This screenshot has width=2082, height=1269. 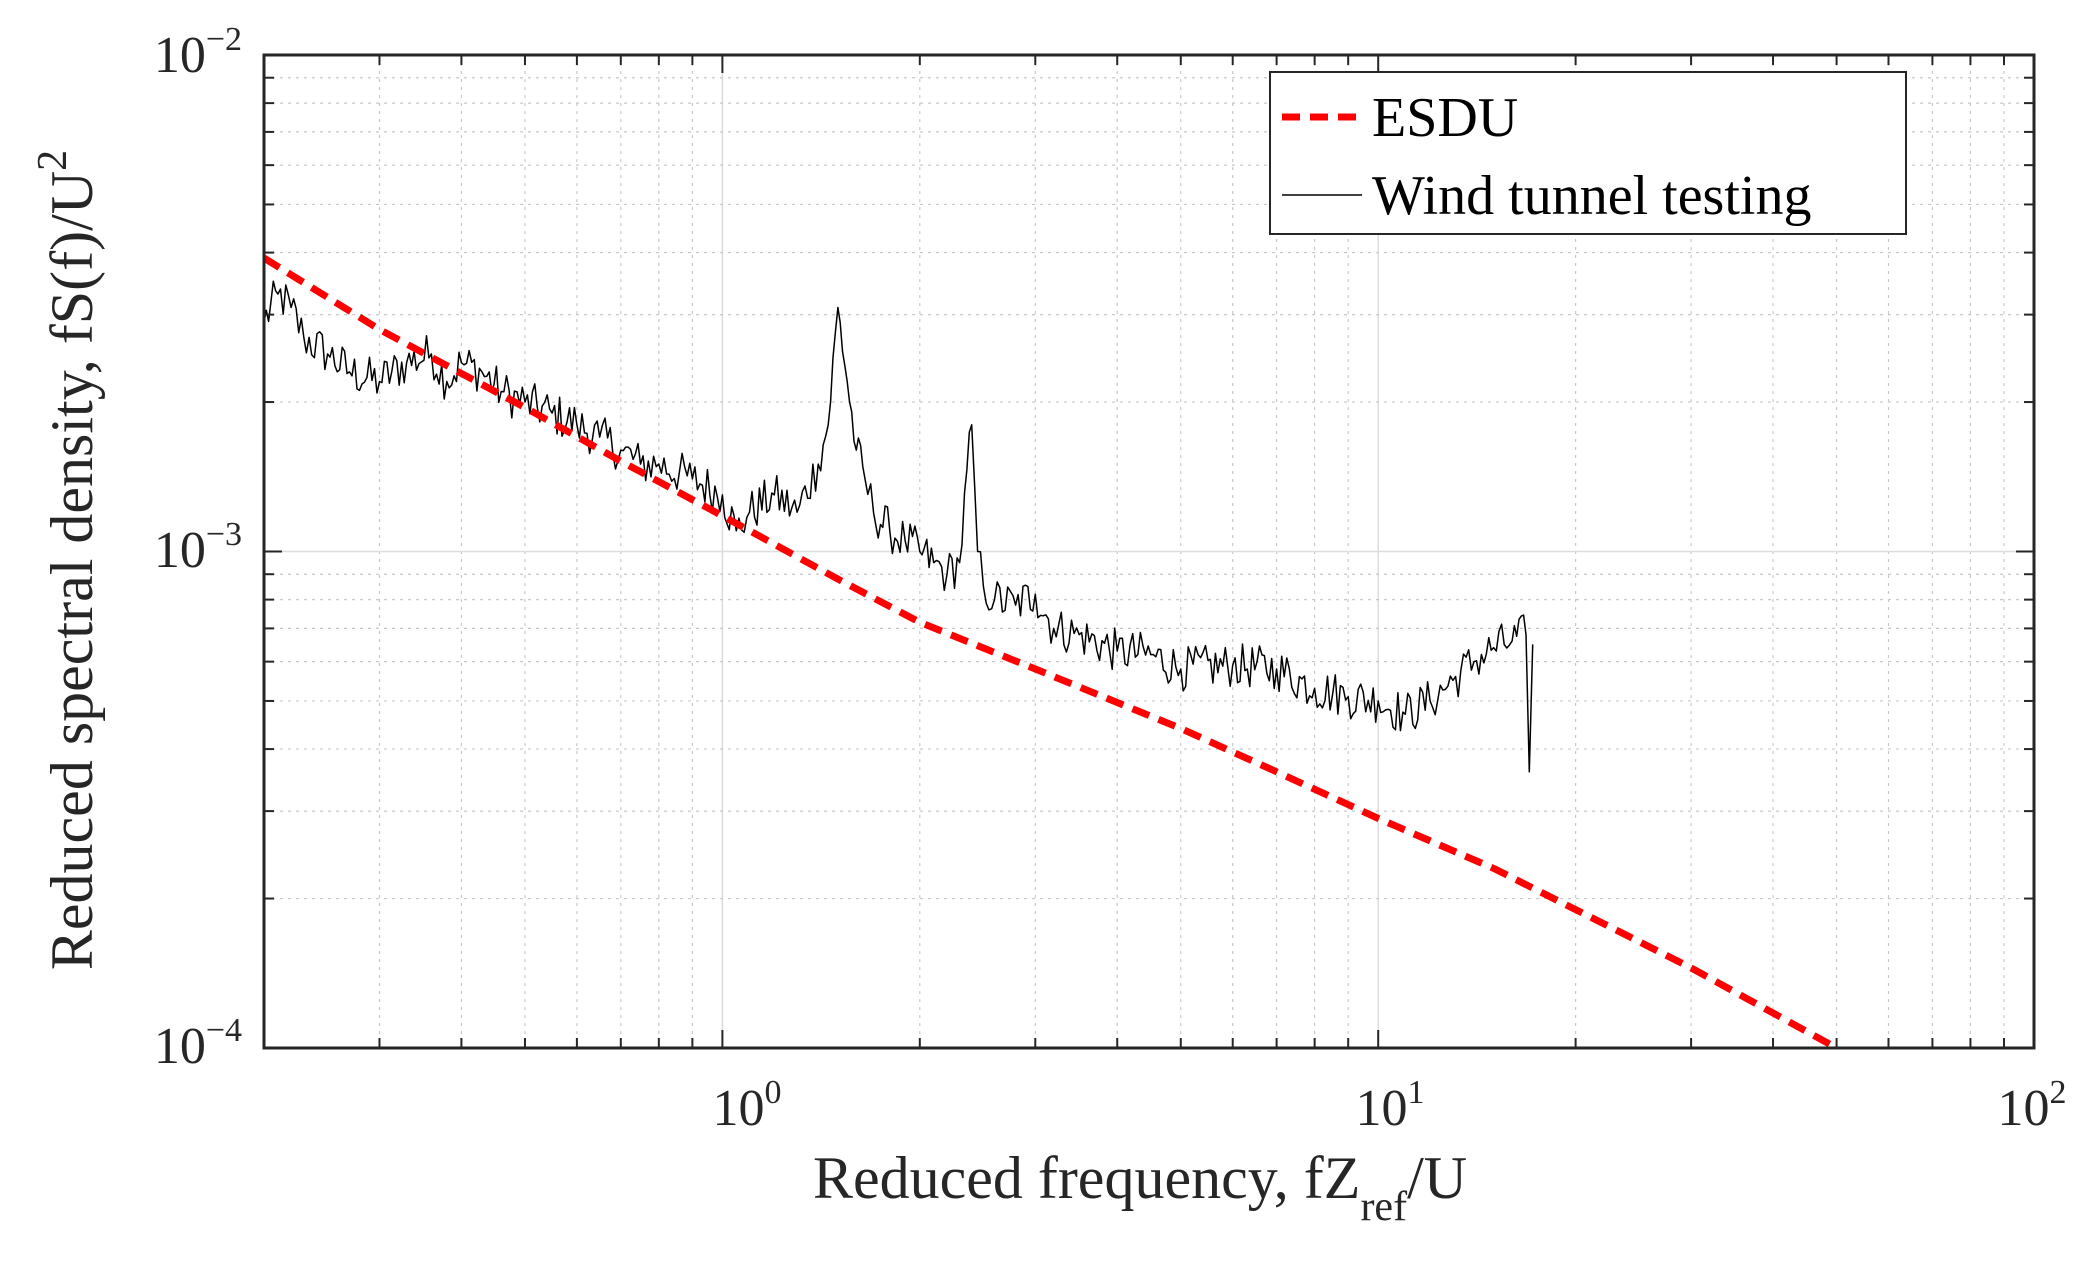 I want to click on y-tick-label: 10⁻³, so click(x=198, y=547).